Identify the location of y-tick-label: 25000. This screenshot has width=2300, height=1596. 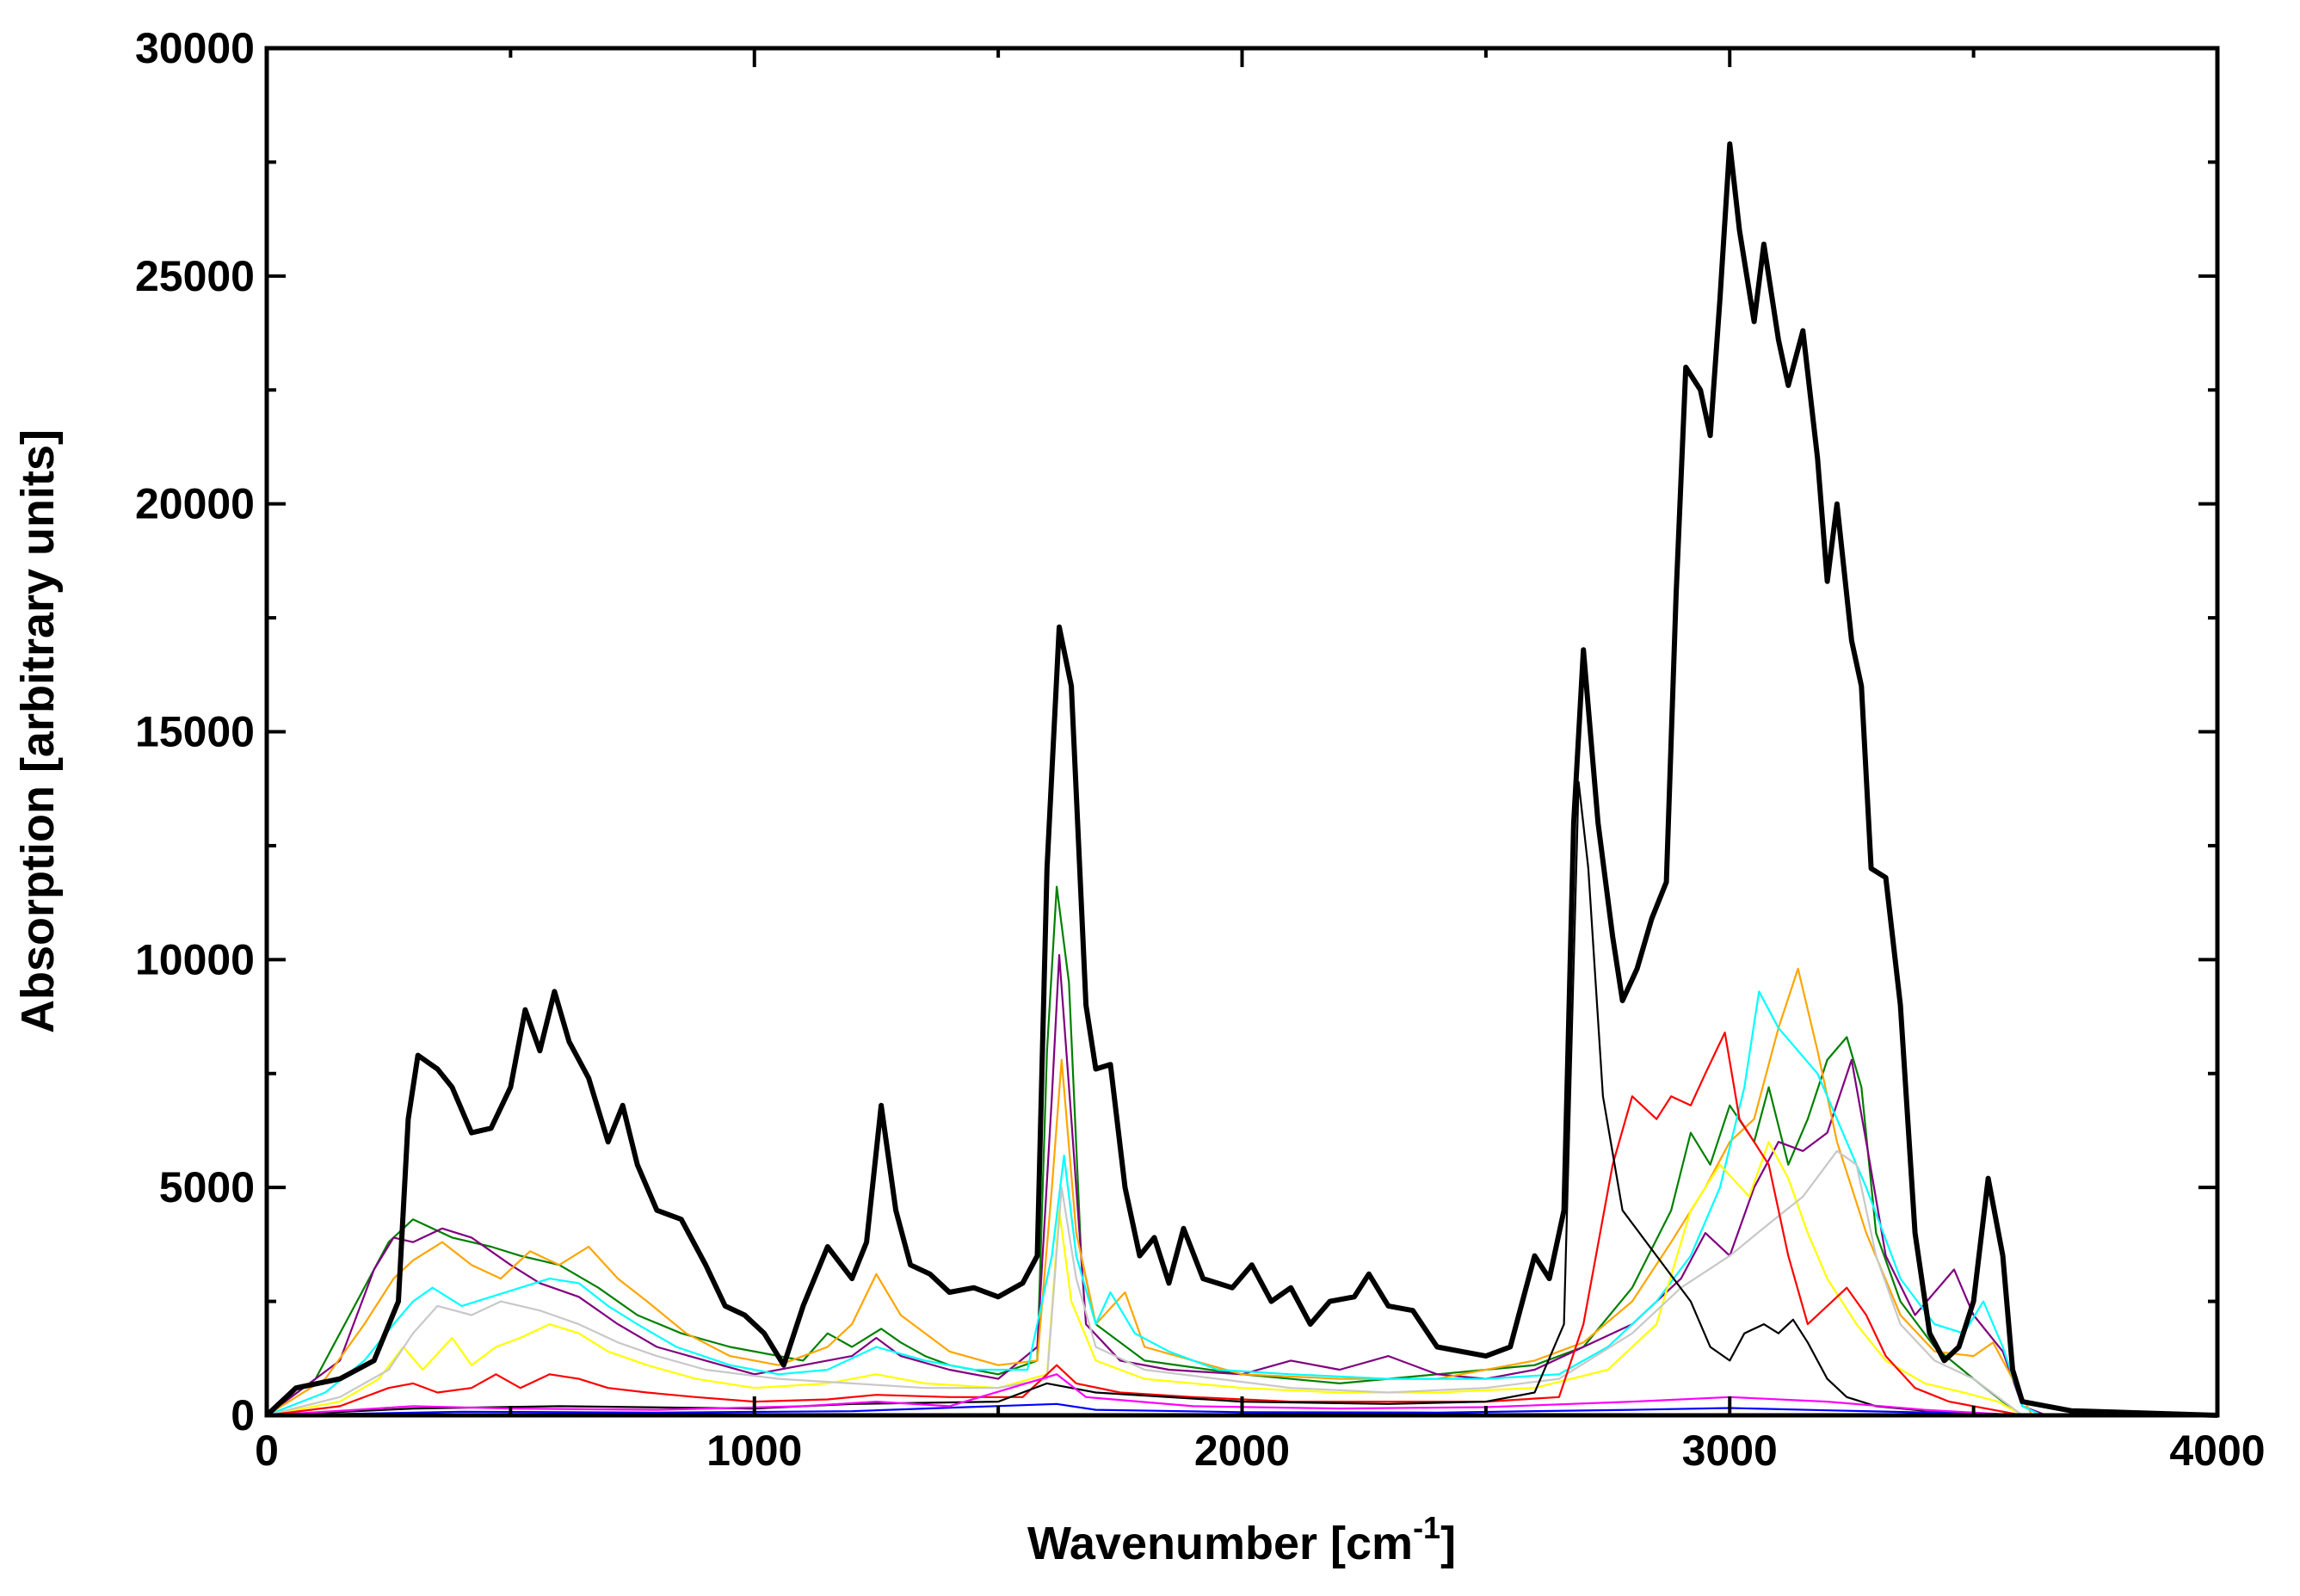
(195, 276).